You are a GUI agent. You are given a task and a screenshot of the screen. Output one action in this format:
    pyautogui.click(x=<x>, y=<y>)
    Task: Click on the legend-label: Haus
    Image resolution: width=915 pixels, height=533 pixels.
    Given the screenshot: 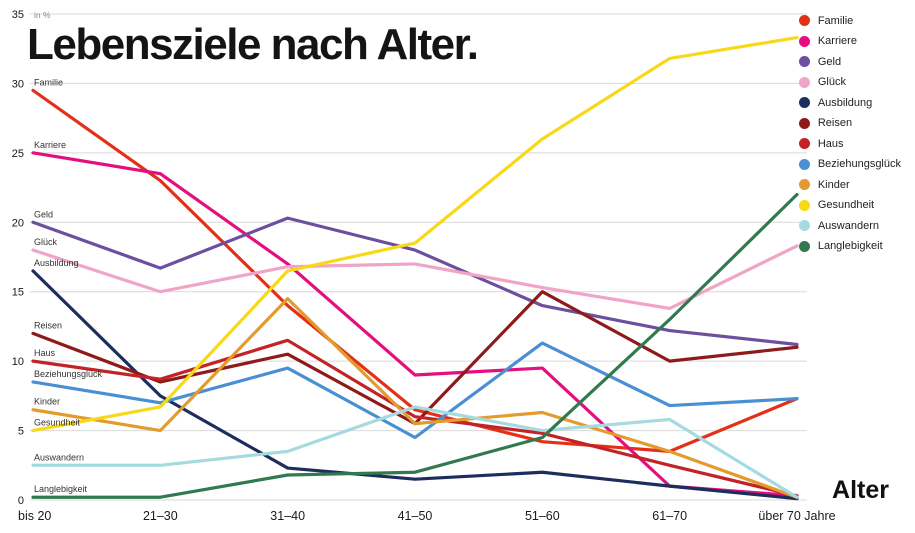 What is the action you would take?
    pyautogui.click(x=830, y=143)
    